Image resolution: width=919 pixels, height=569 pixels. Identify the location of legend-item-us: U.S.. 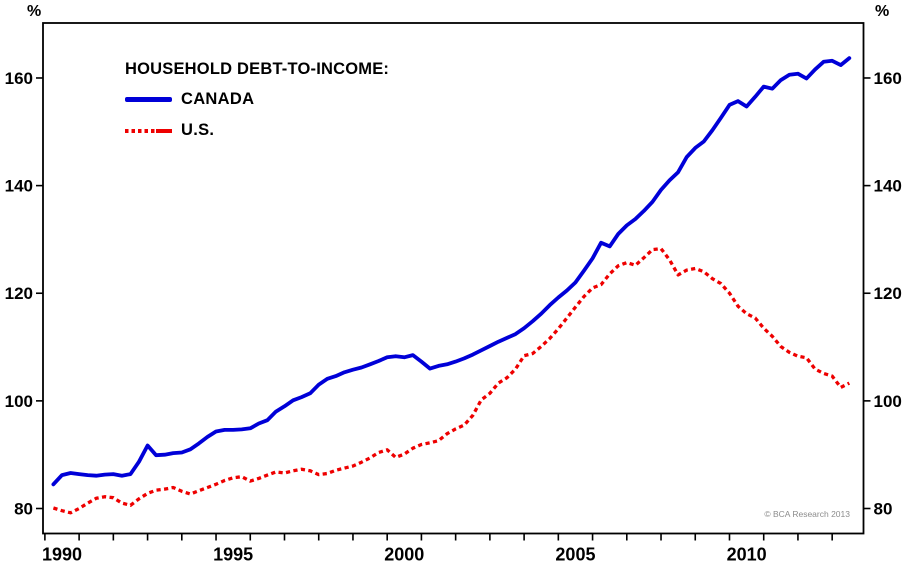
(169, 130).